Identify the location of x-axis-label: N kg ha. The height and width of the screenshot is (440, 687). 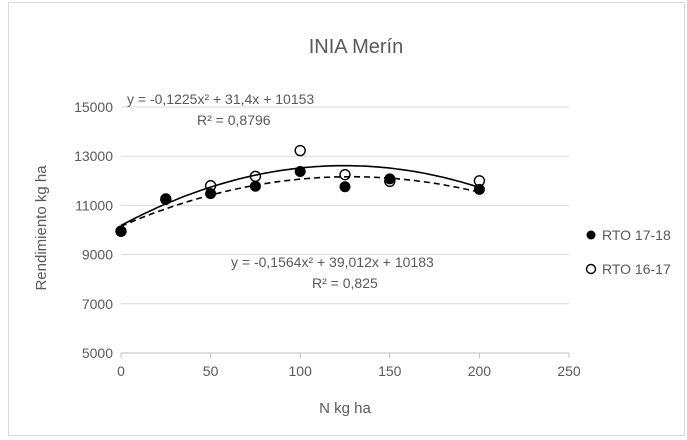
(345, 408).